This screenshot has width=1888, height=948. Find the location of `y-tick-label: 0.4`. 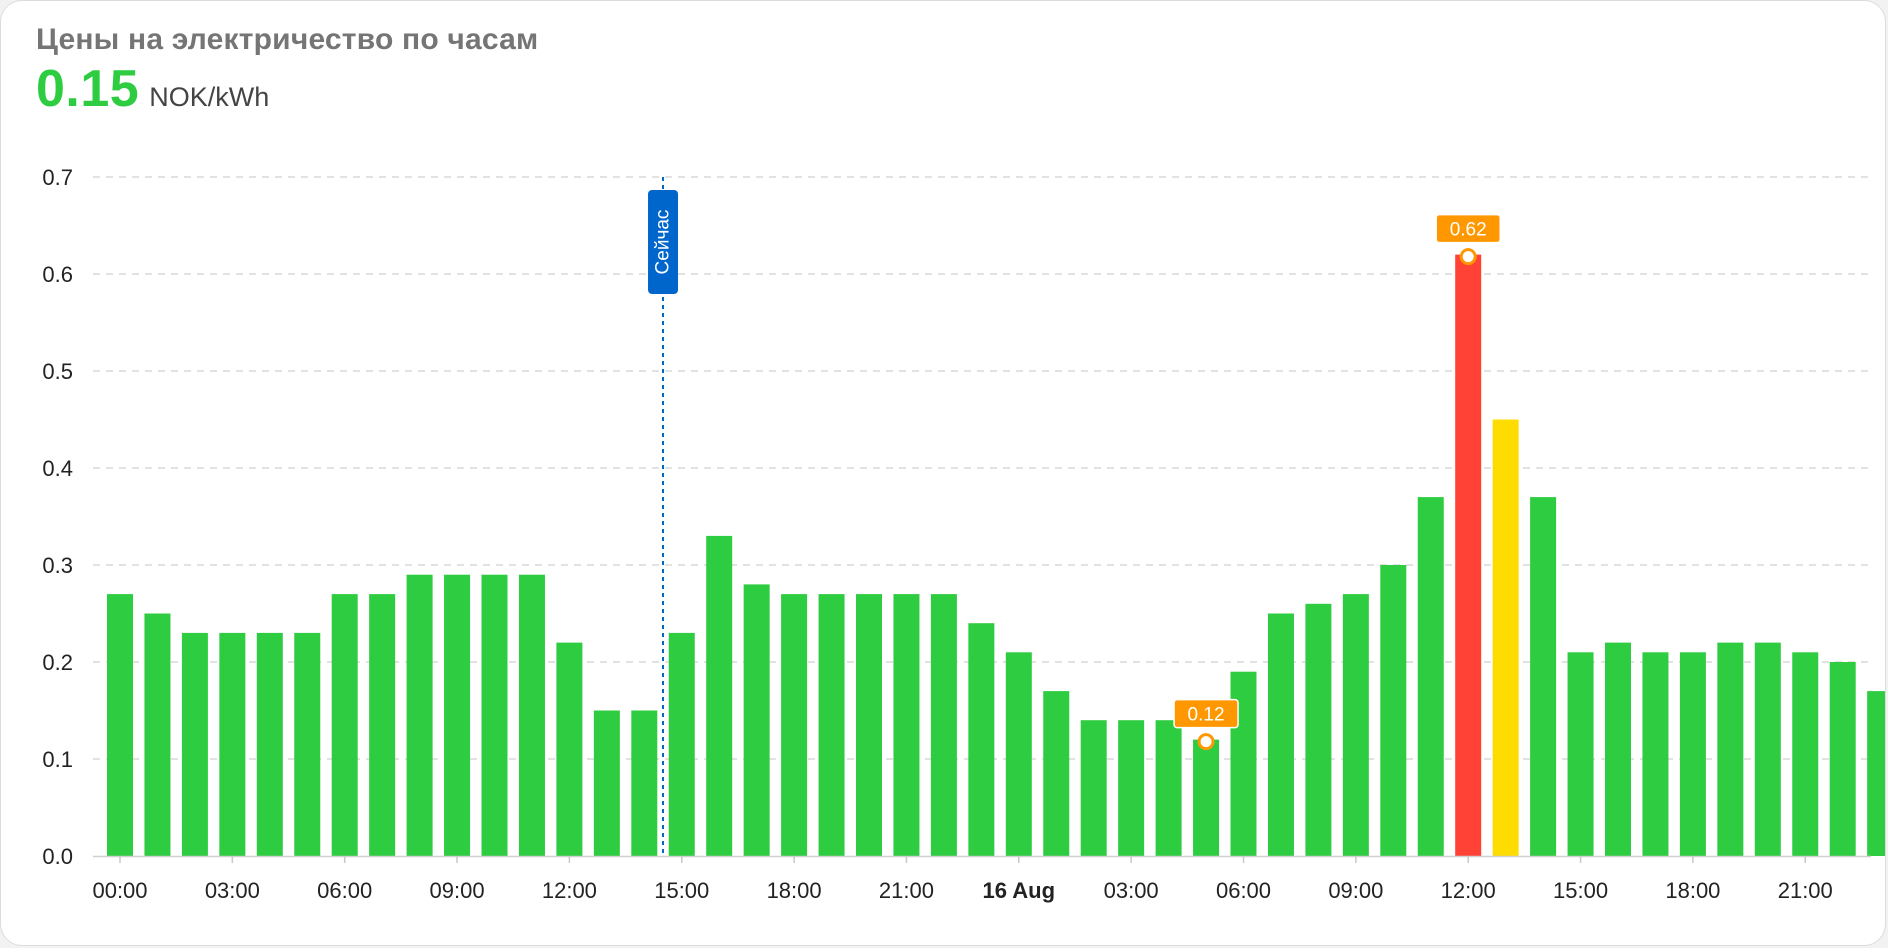

y-tick-label: 0.4 is located at coordinates (57, 468).